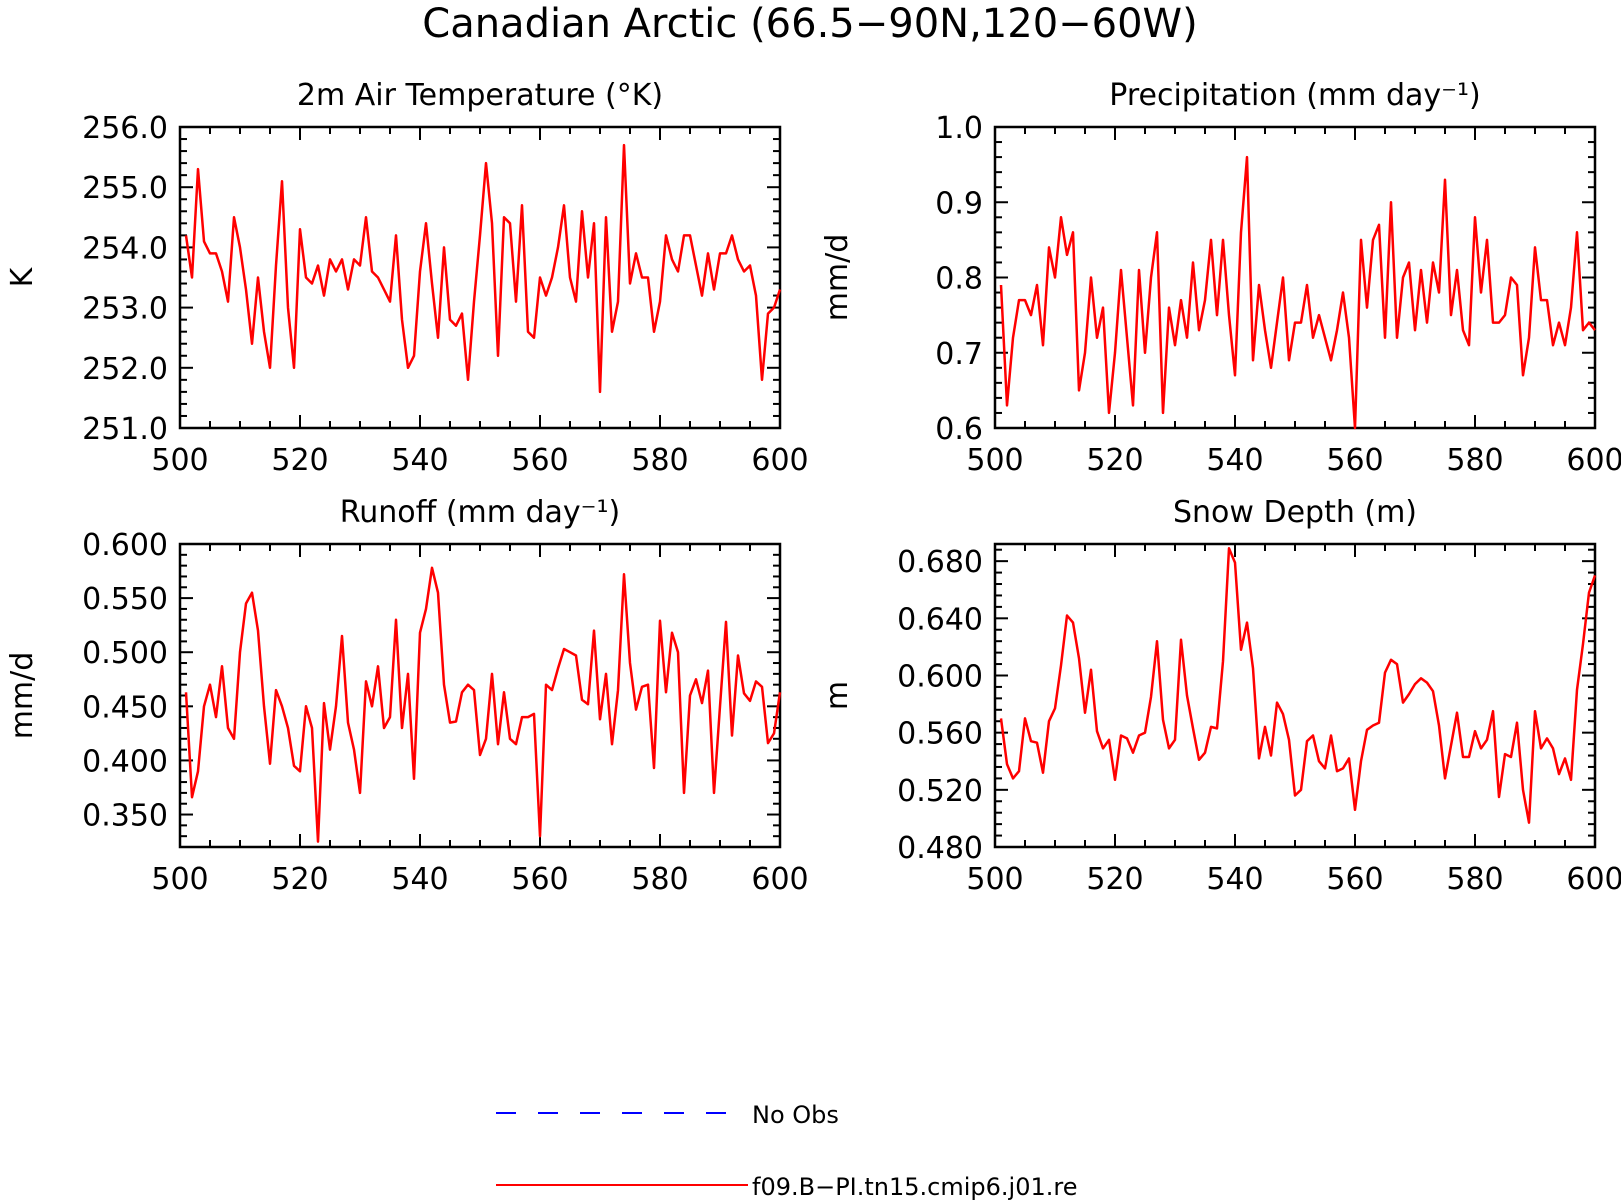 Image resolution: width=1621 pixels, height=1201 pixels. Describe the element at coordinates (795, 1115) in the screenshot. I see `legend-no-obs-label: No Obs` at that location.